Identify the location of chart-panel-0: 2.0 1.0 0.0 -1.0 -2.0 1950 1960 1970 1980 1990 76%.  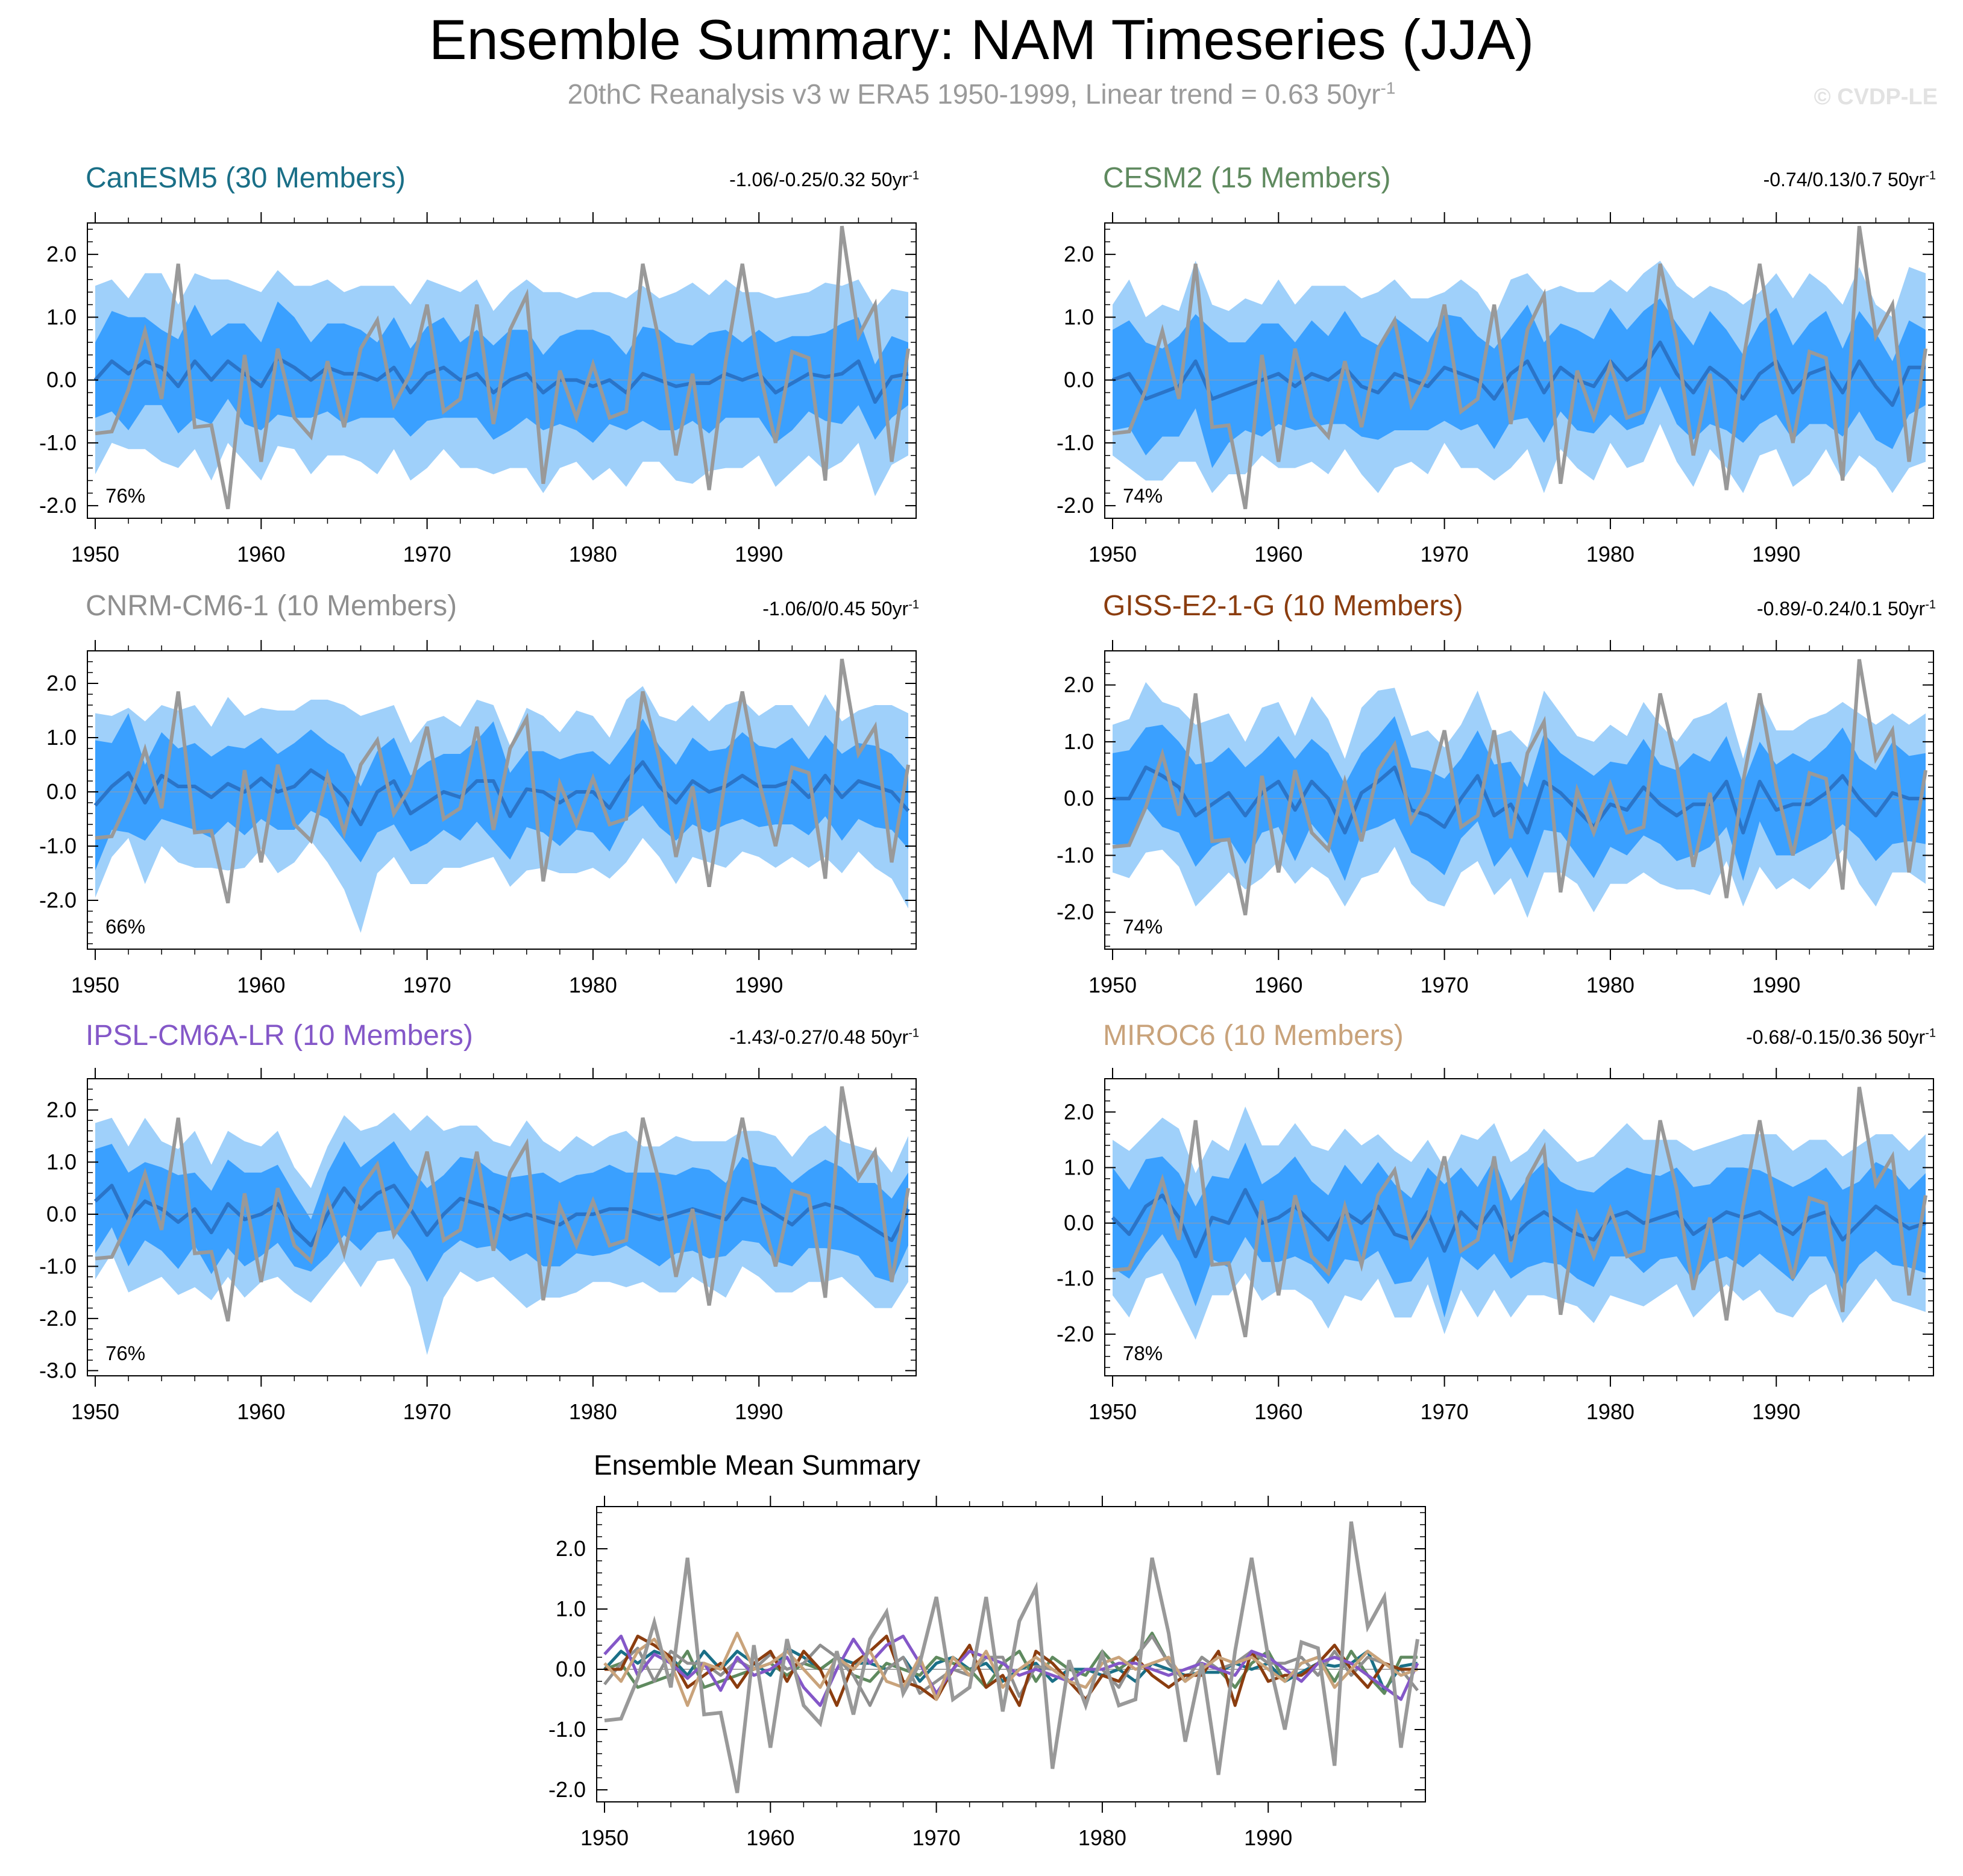
(478, 389).